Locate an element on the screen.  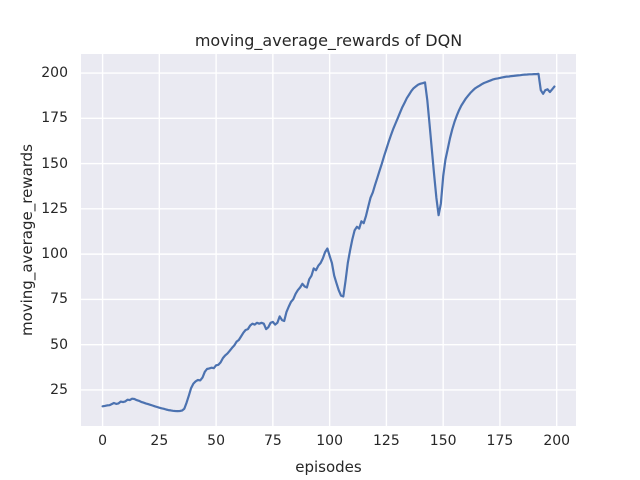
x-tick-label: 150 is located at coordinates (443, 441).